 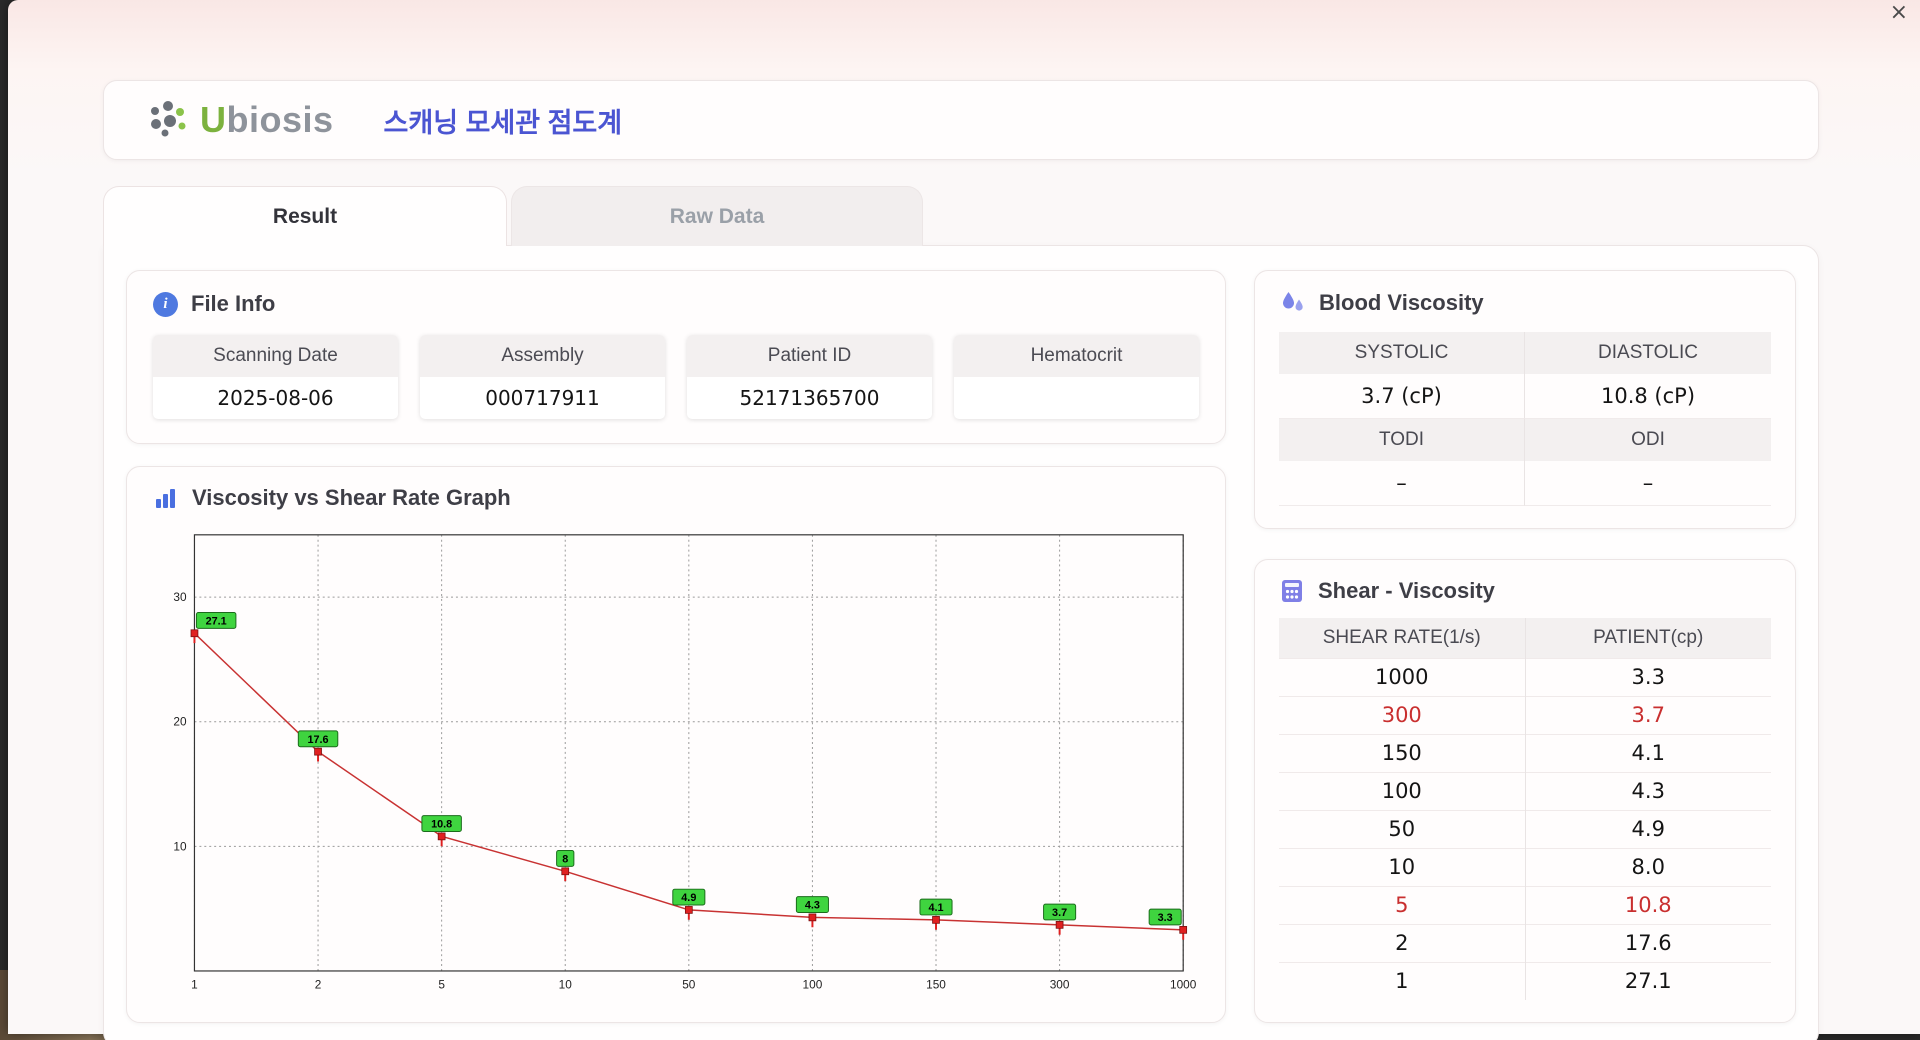 What do you see at coordinates (168, 120) in the screenshot?
I see `ubiosis-logo-icon` at bounding box center [168, 120].